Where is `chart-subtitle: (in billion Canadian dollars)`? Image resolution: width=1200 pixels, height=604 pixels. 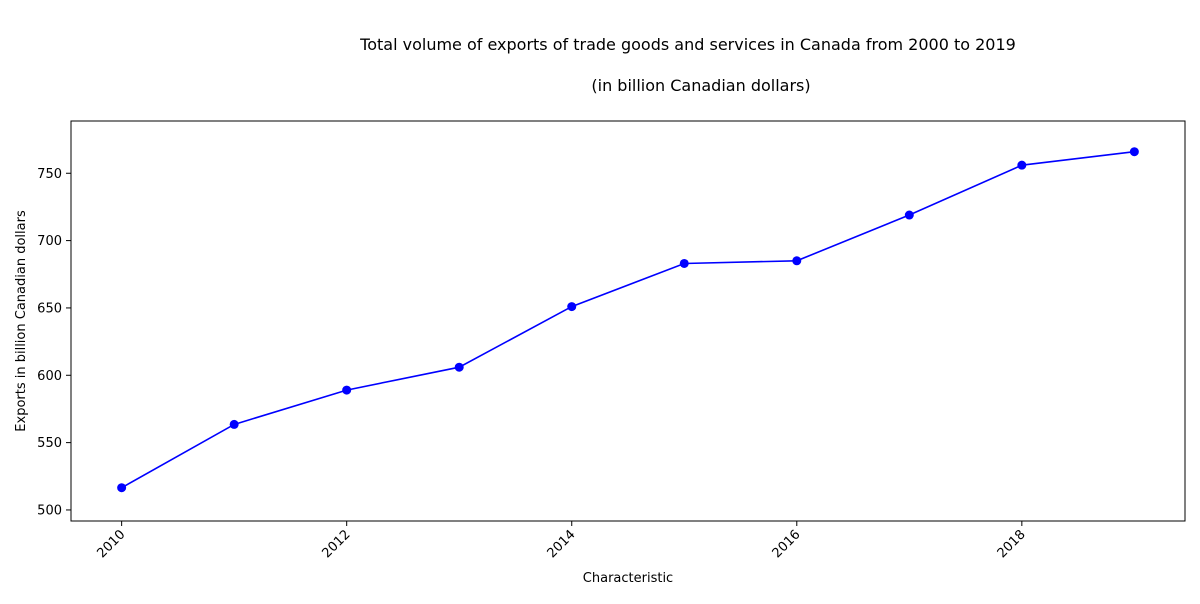 chart-subtitle: (in billion Canadian dollars) is located at coordinates (700, 85).